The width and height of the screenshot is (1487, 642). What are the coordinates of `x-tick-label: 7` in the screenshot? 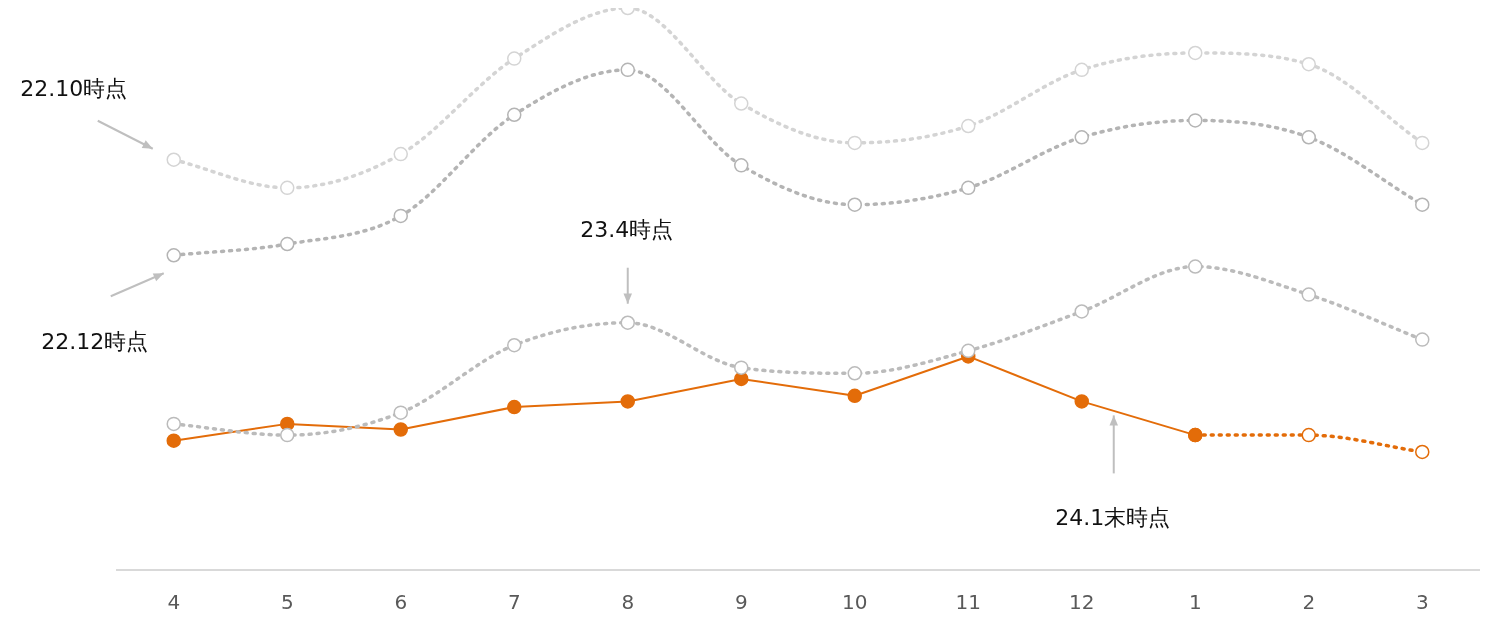 It's located at (514, 602).